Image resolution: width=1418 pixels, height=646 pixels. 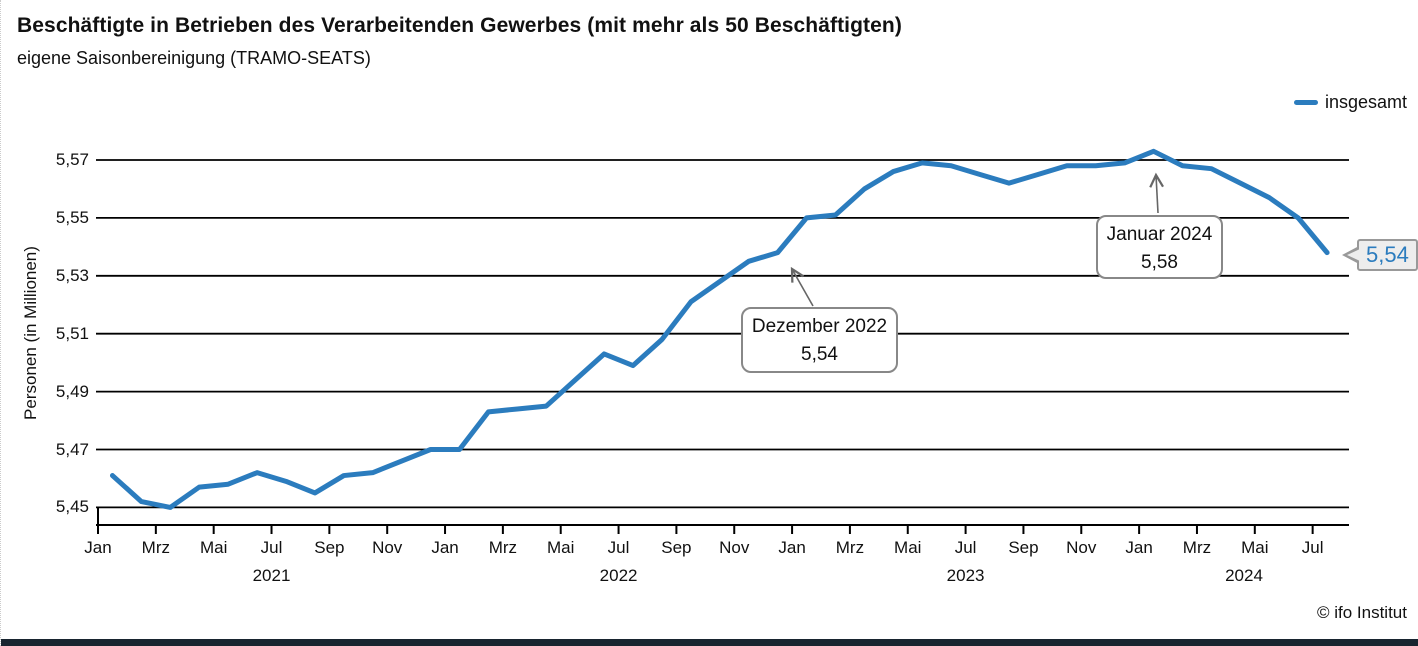 What do you see at coordinates (1159, 234) in the screenshot?
I see `annotation-title: Januar 2024` at bounding box center [1159, 234].